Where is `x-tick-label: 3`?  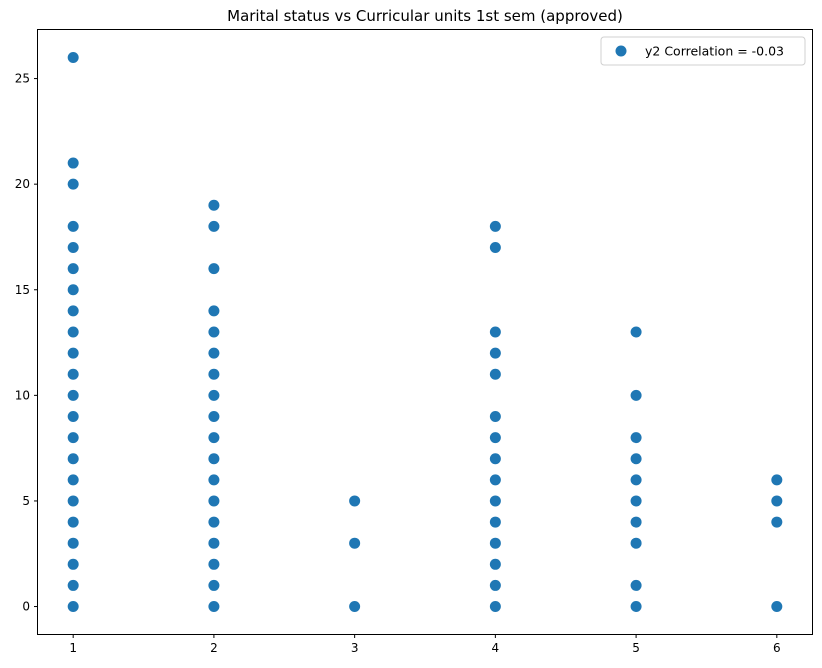 x-tick-label: 3 is located at coordinates (355, 648).